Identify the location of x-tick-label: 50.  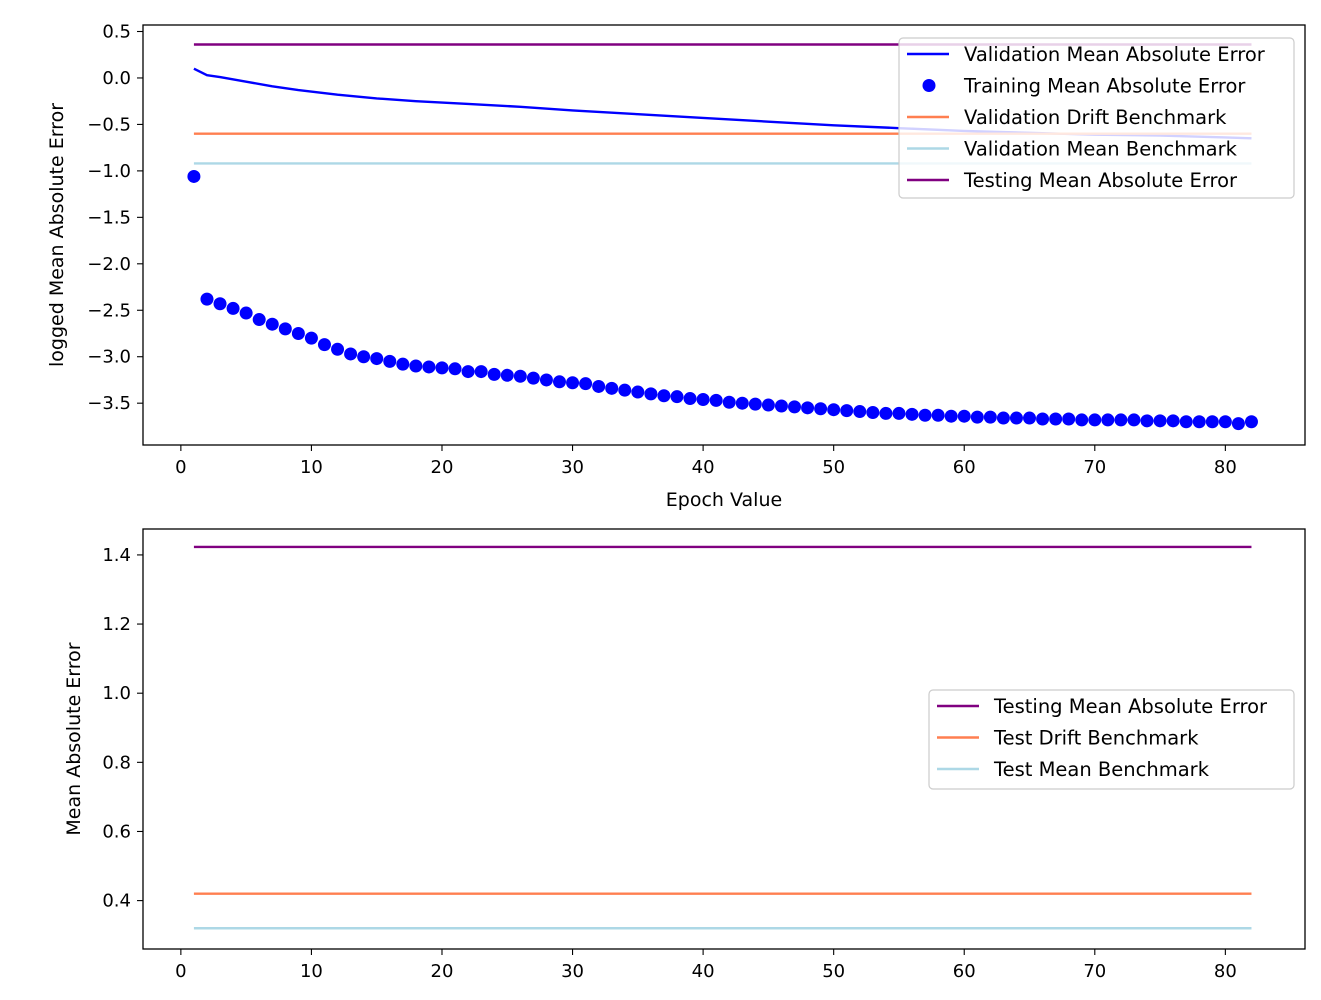
(833, 467).